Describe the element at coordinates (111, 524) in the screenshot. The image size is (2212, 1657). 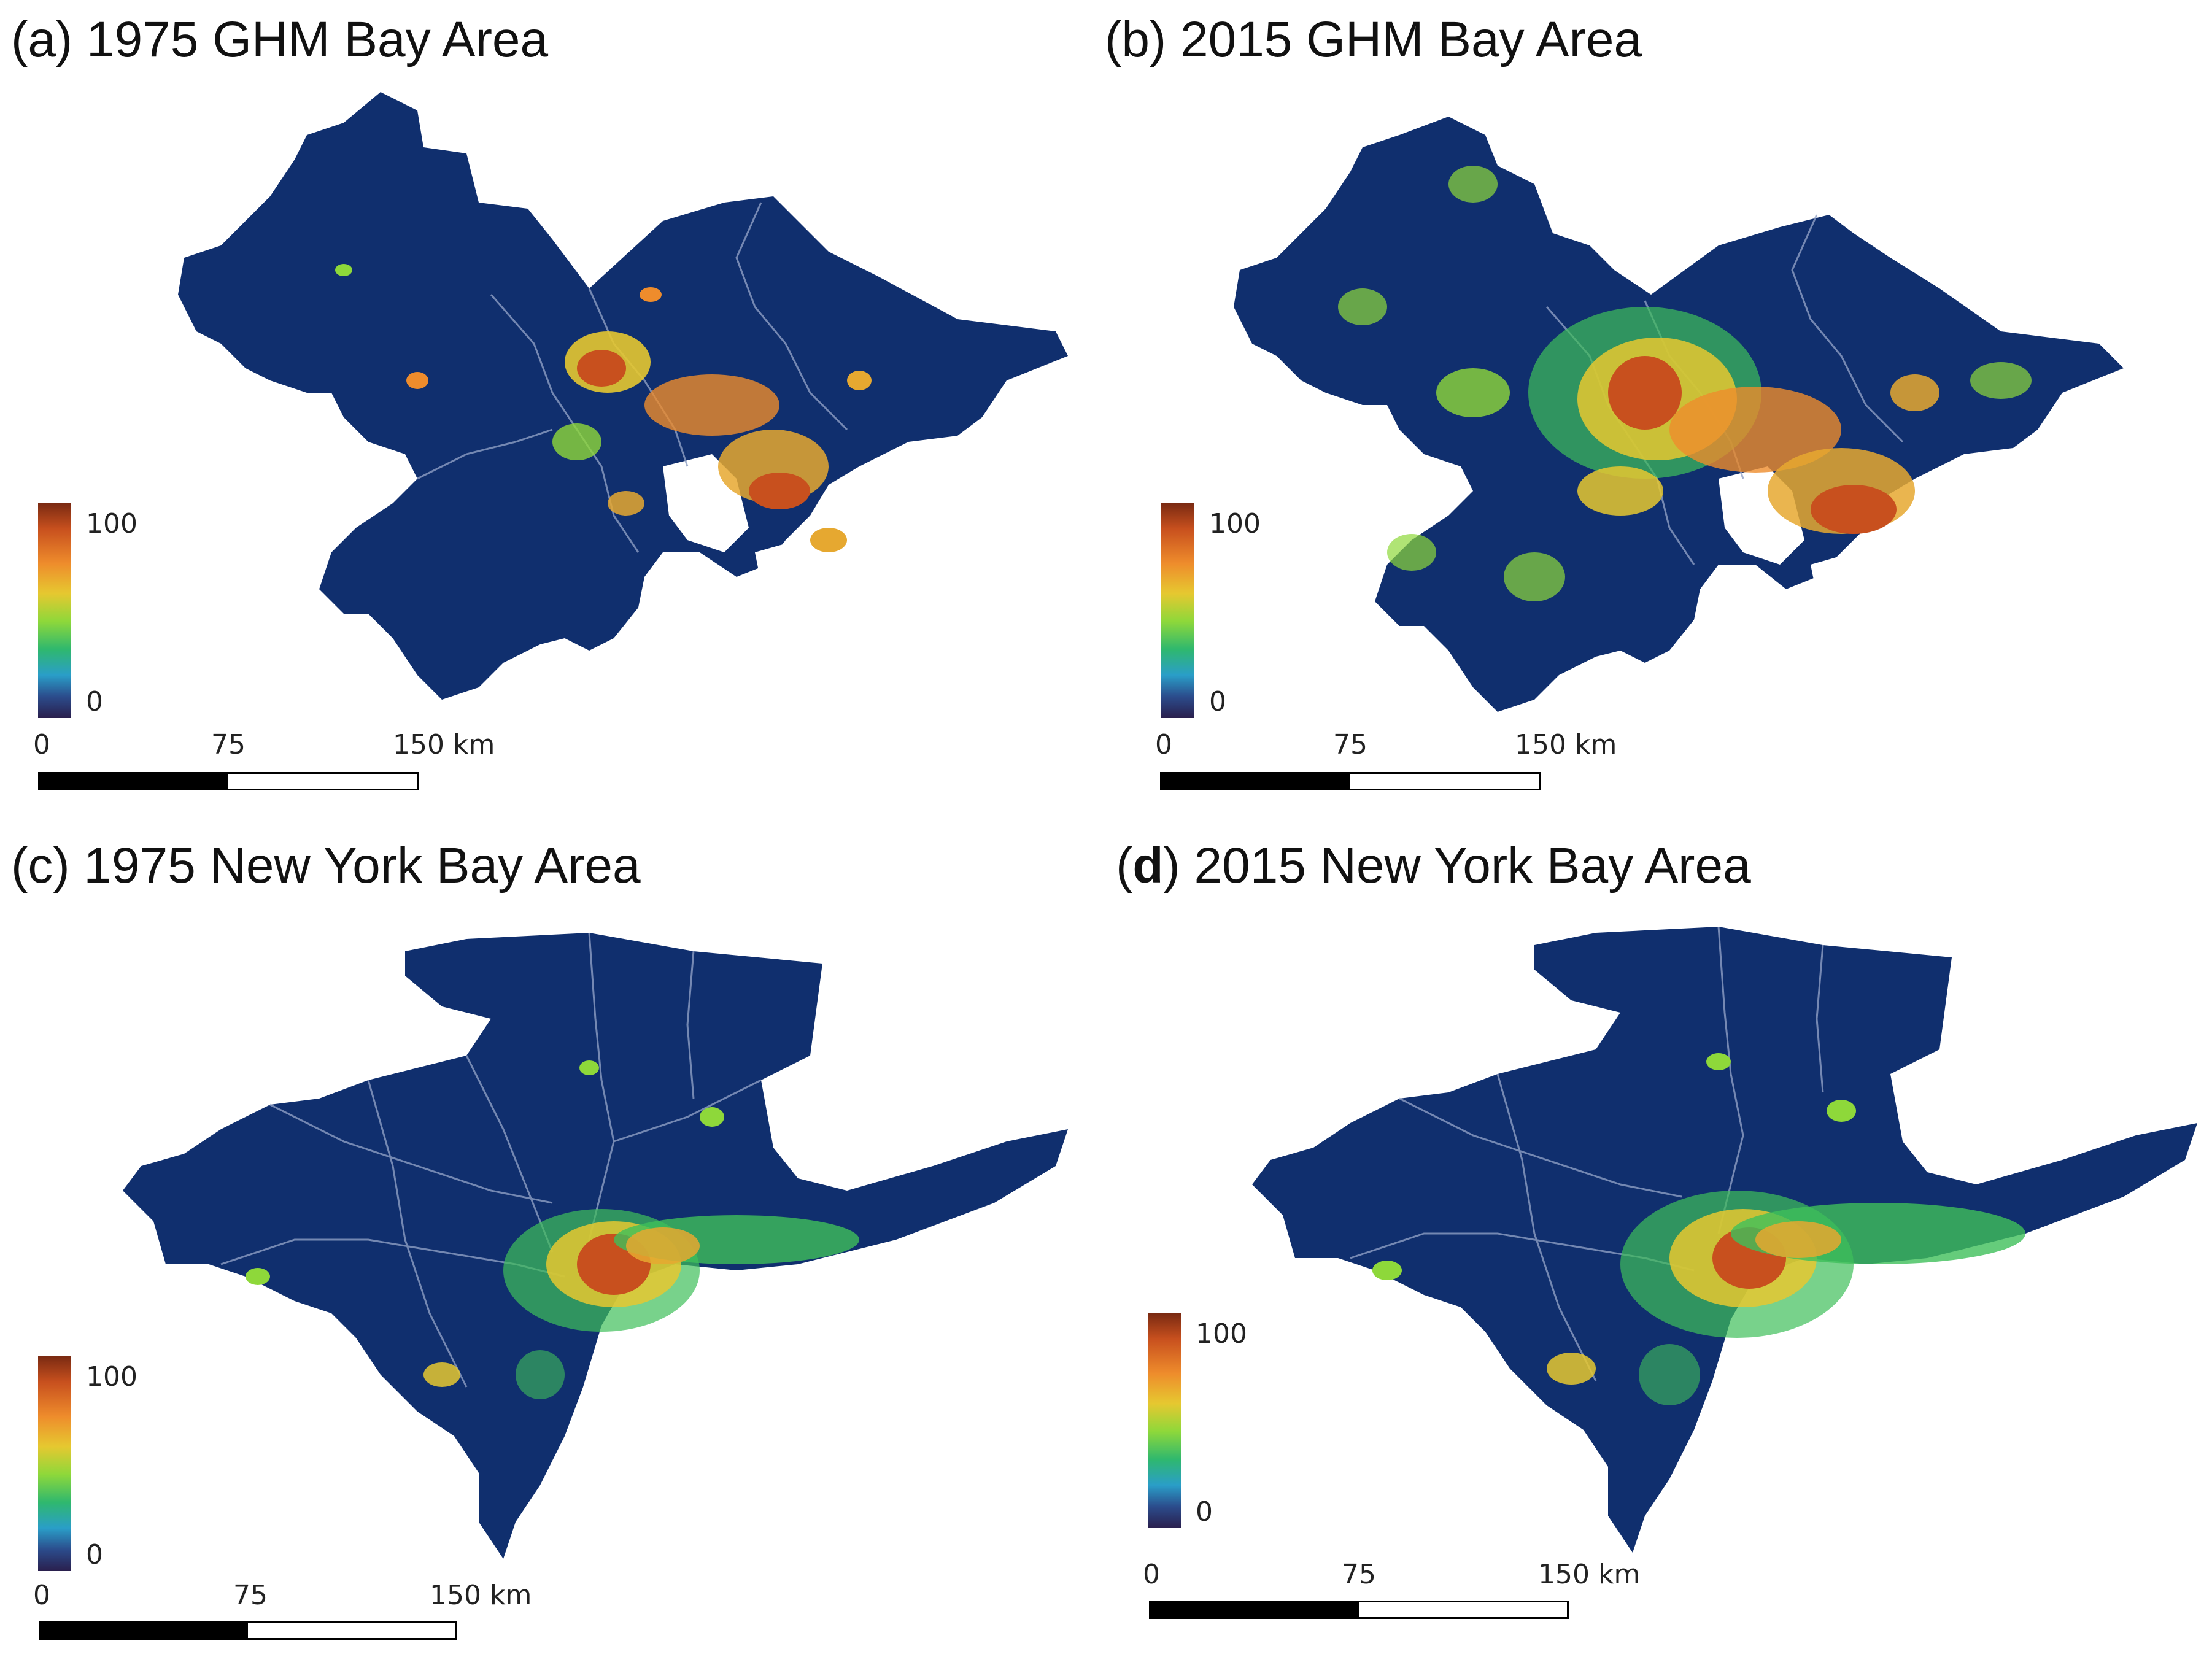
I see `legend-max-a: 100` at that location.